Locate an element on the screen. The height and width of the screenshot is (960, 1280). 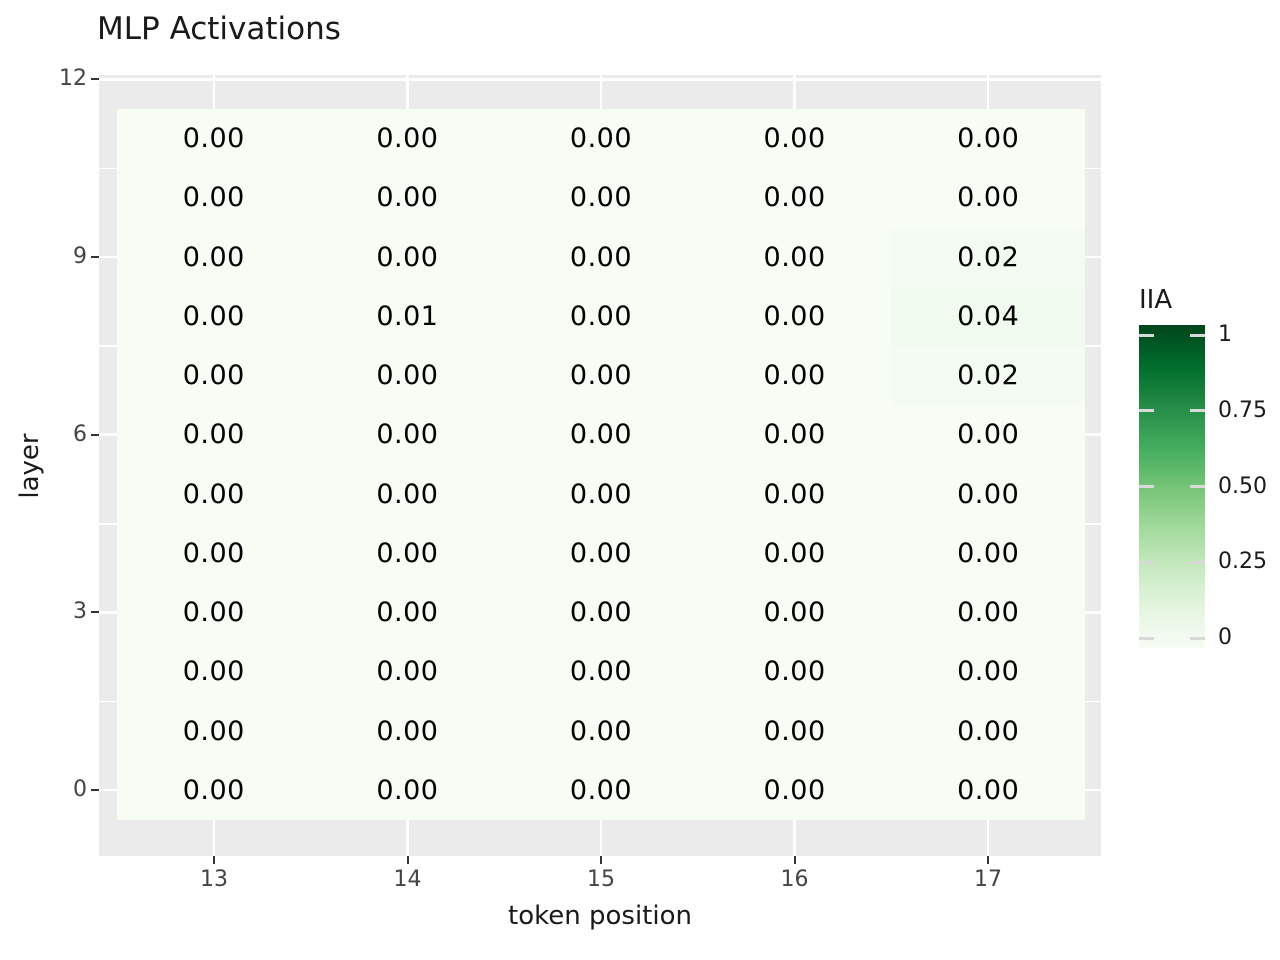
chart-title: MLP Activations is located at coordinates (219, 29).